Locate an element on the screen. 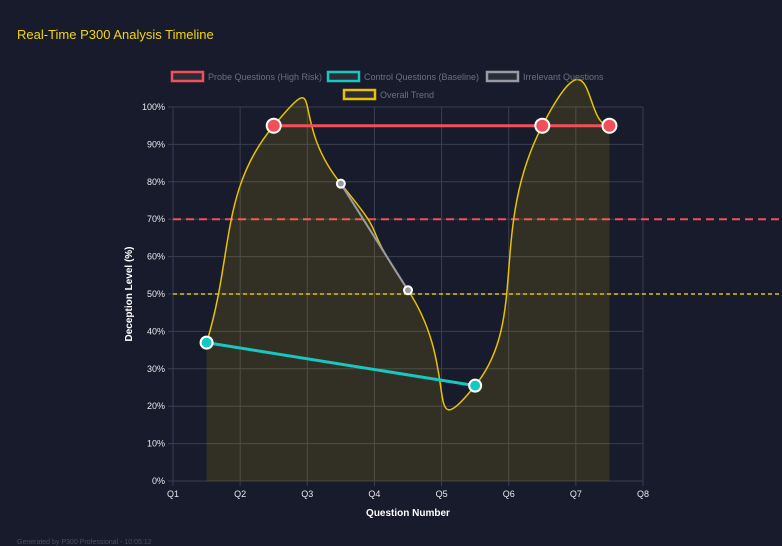 The image size is (782, 546). legend-label: Probe Questions (High Risk) is located at coordinates (265, 77).